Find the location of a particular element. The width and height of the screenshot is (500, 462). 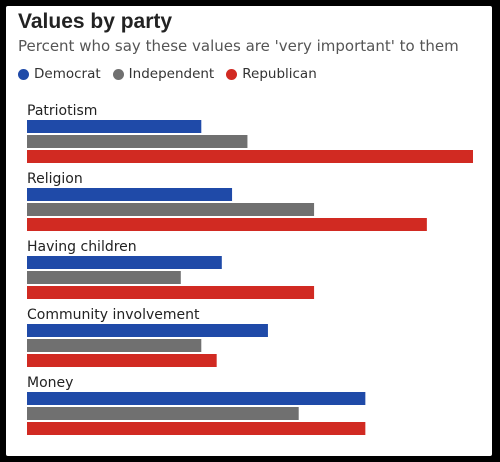

chart-title: Values by party is located at coordinates (95, 21).